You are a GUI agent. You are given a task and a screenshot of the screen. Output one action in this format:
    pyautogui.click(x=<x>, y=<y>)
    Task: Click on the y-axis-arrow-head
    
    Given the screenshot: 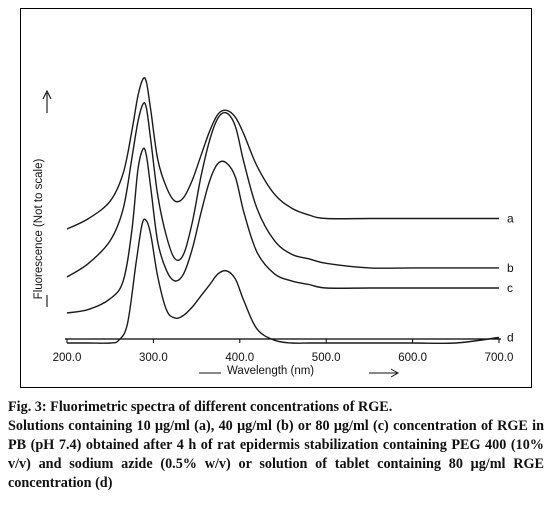 What is the action you would take?
    pyautogui.click(x=47, y=94)
    